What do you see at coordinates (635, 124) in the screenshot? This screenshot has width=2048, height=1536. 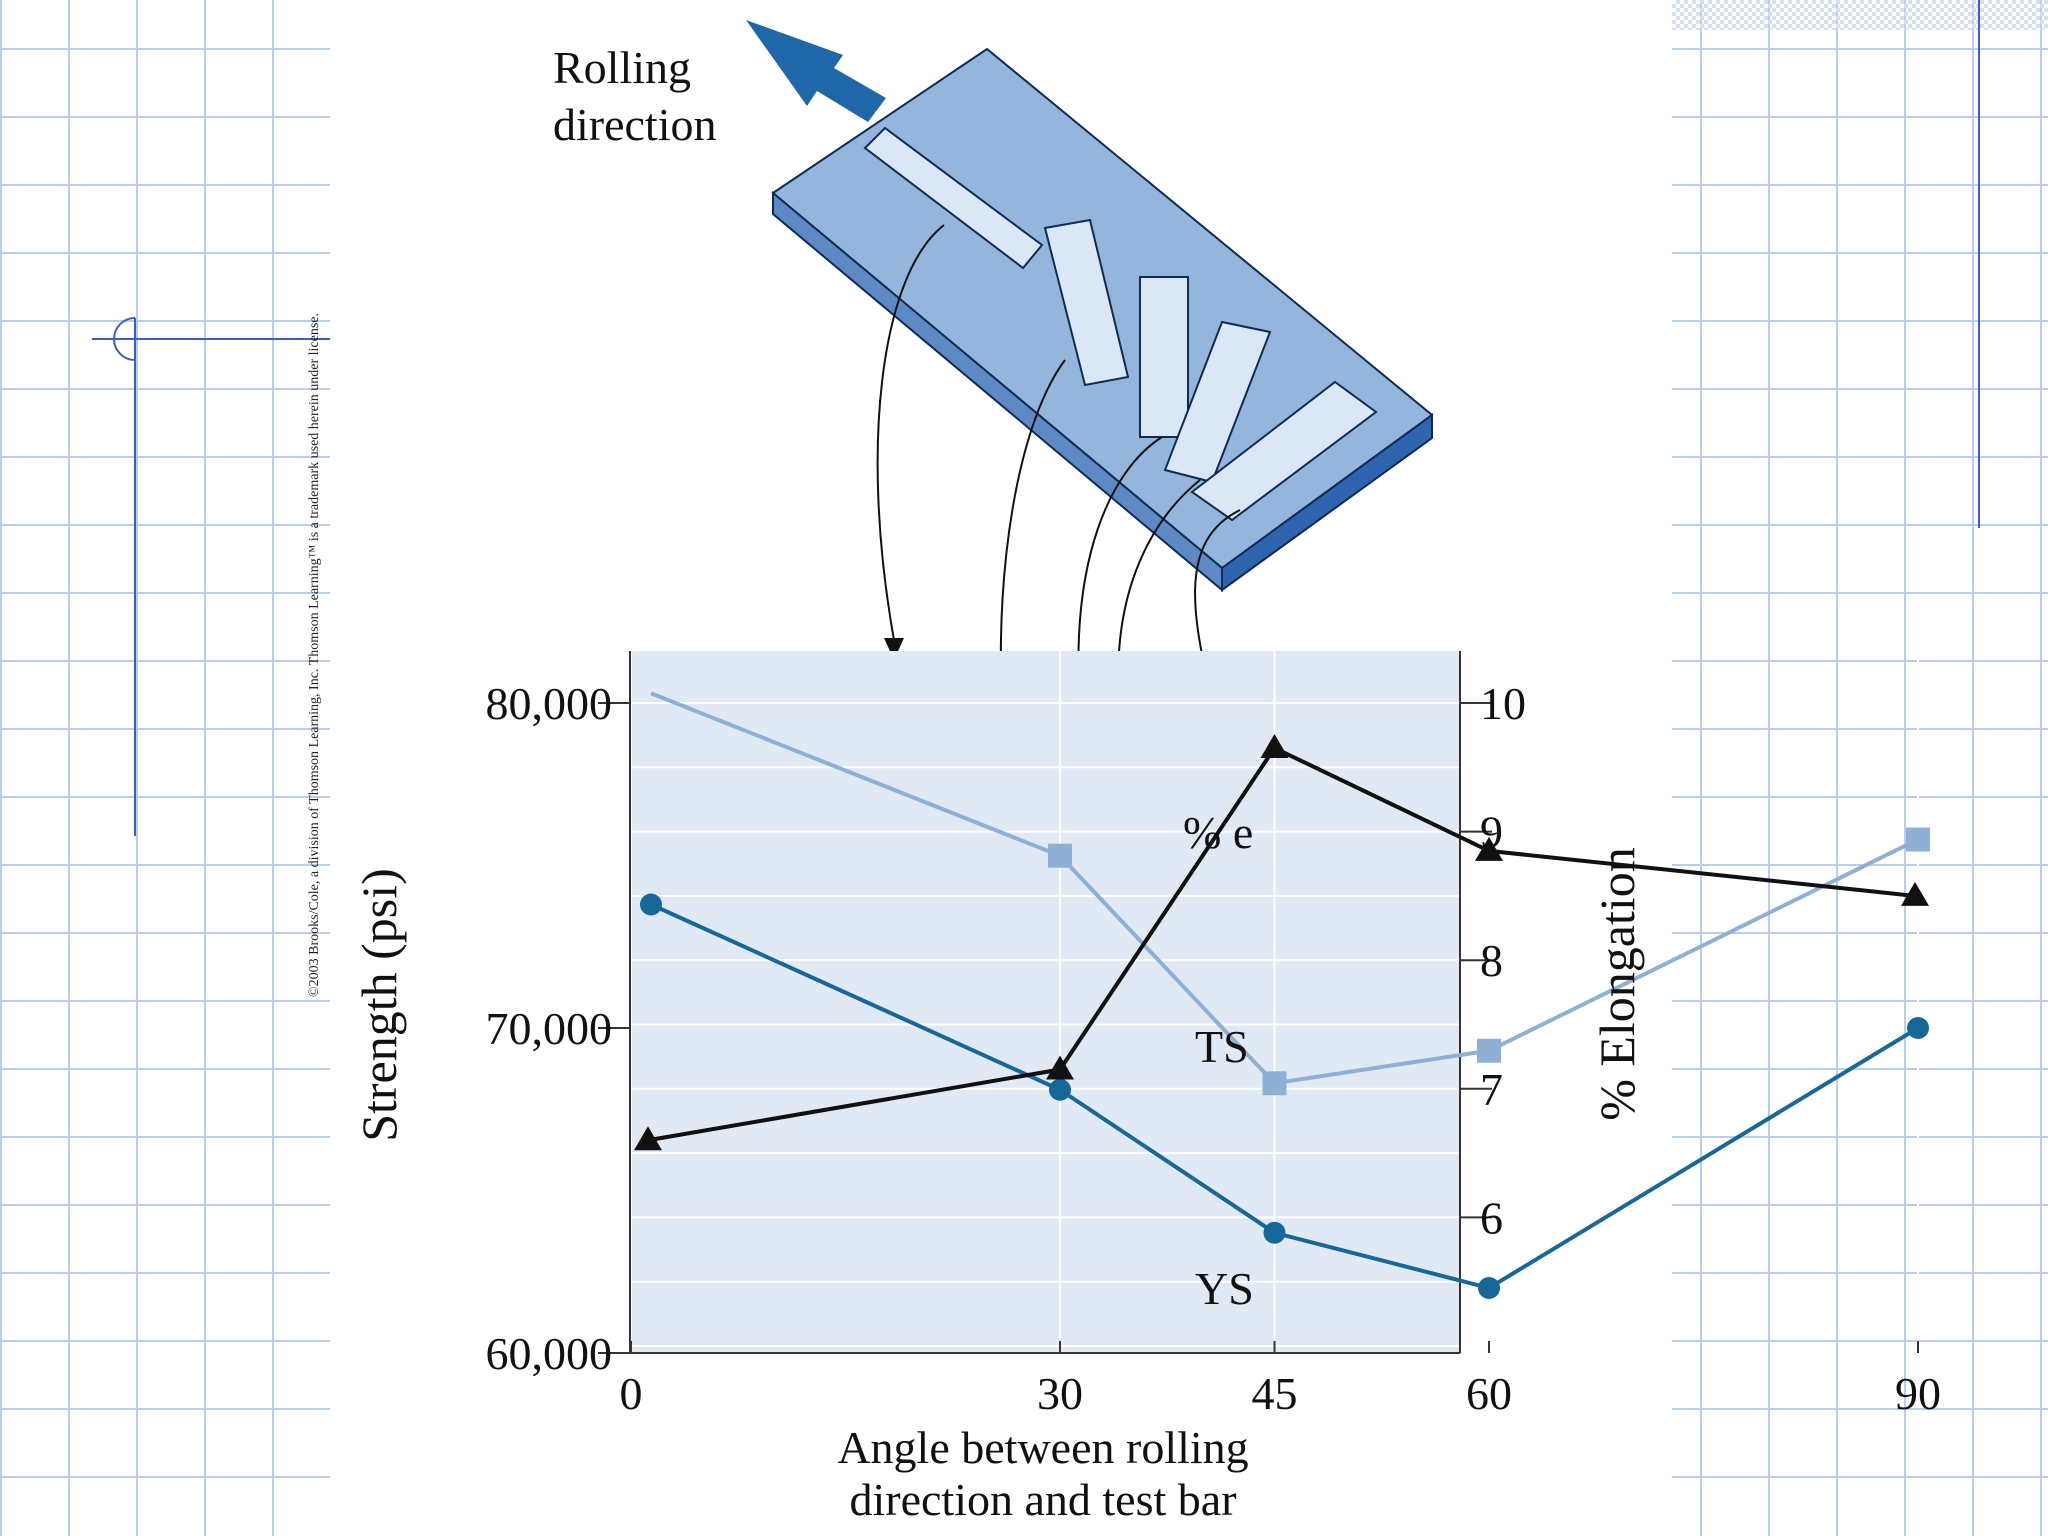 I see `rolling-label-line2: direction` at bounding box center [635, 124].